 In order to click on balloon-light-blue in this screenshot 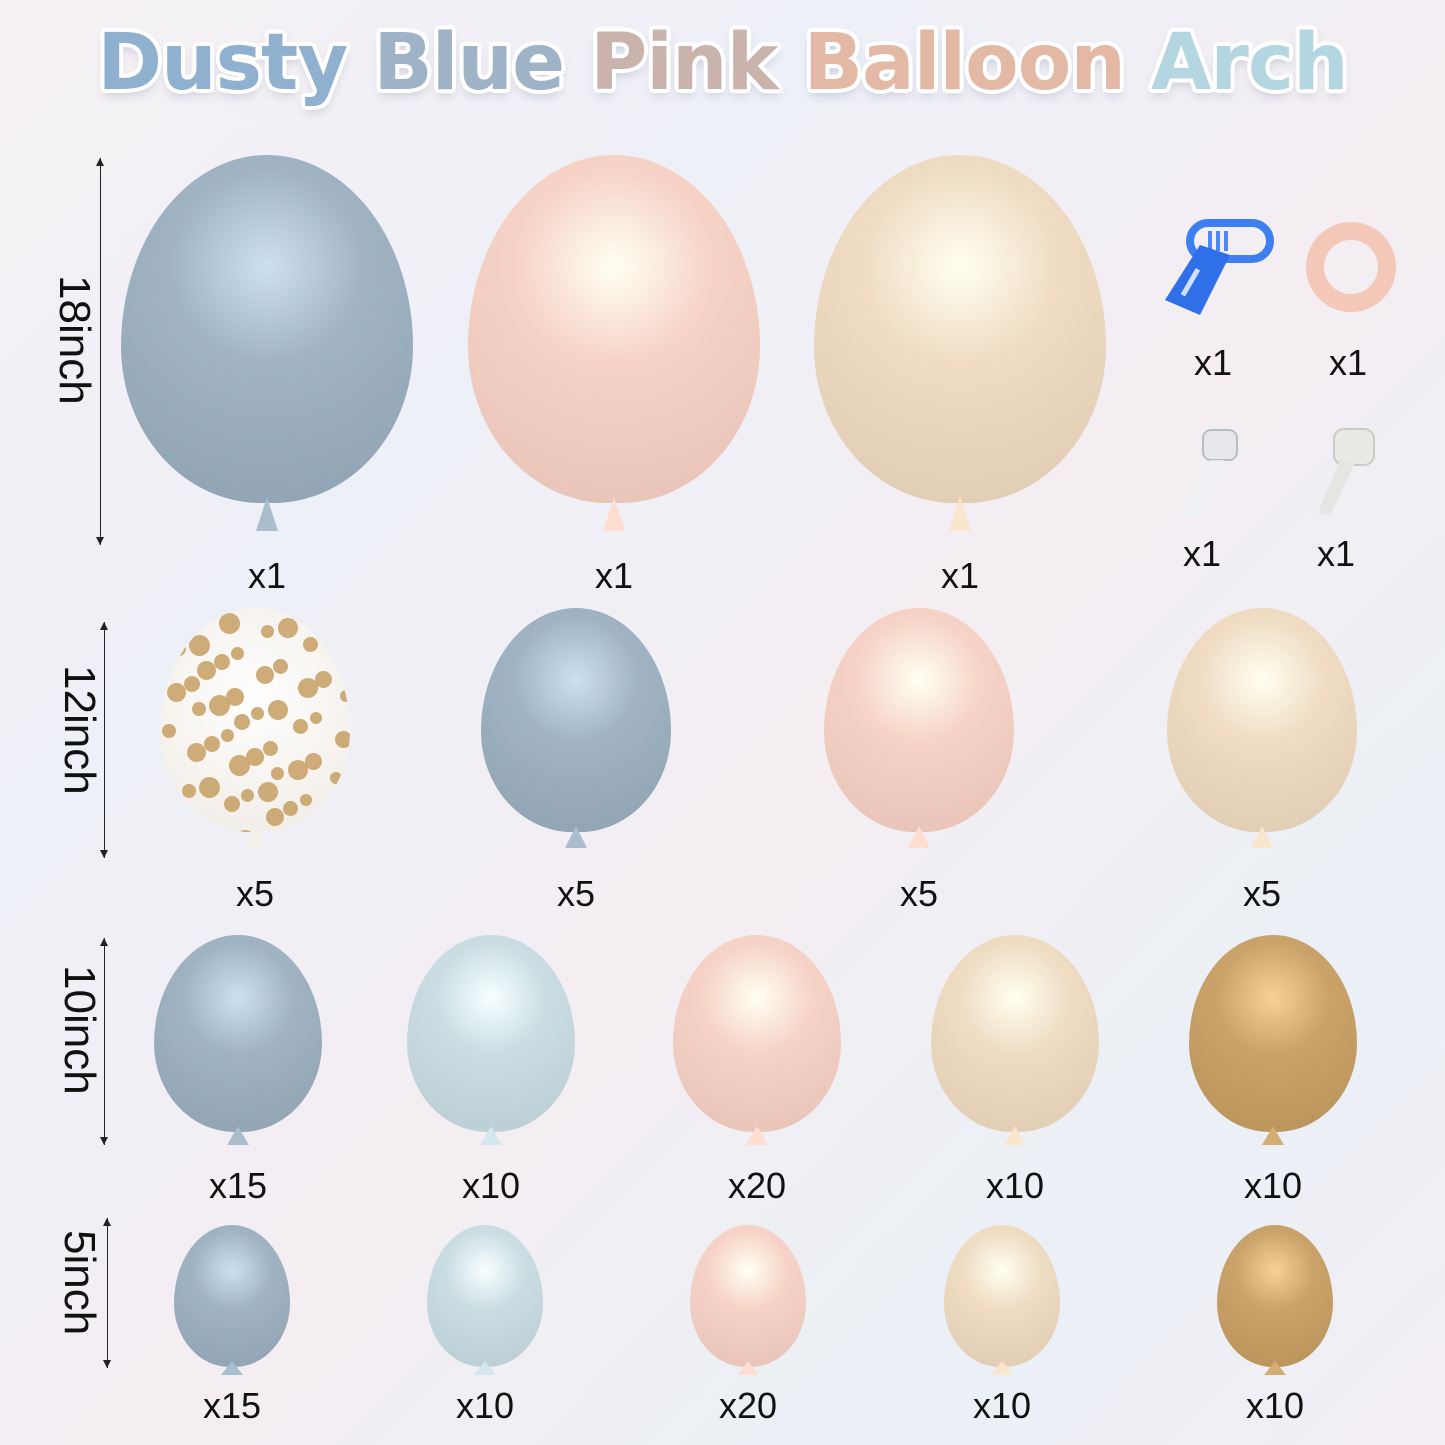, I will do `click(485, 1296)`.